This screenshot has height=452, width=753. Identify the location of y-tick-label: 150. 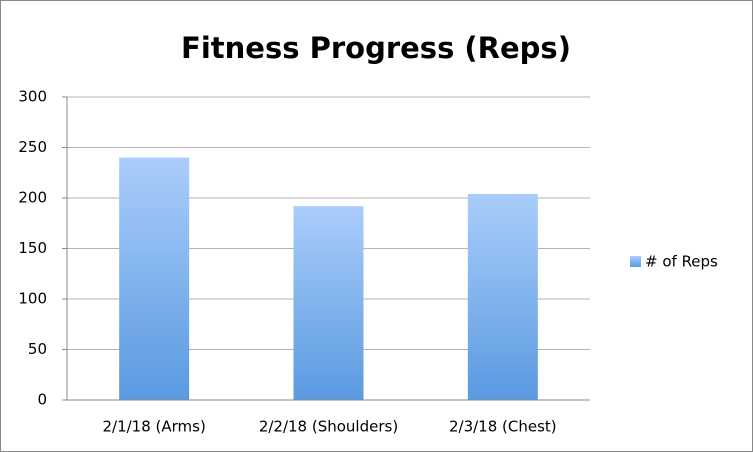
(32, 248).